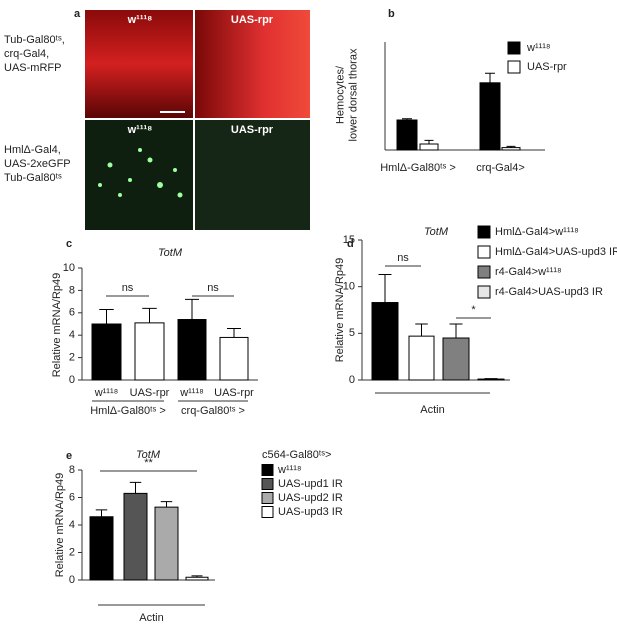 Image resolution: width=617 pixels, height=626 pixels. What do you see at coordinates (252, 64) in the screenshot?
I see `image-red-right` at bounding box center [252, 64].